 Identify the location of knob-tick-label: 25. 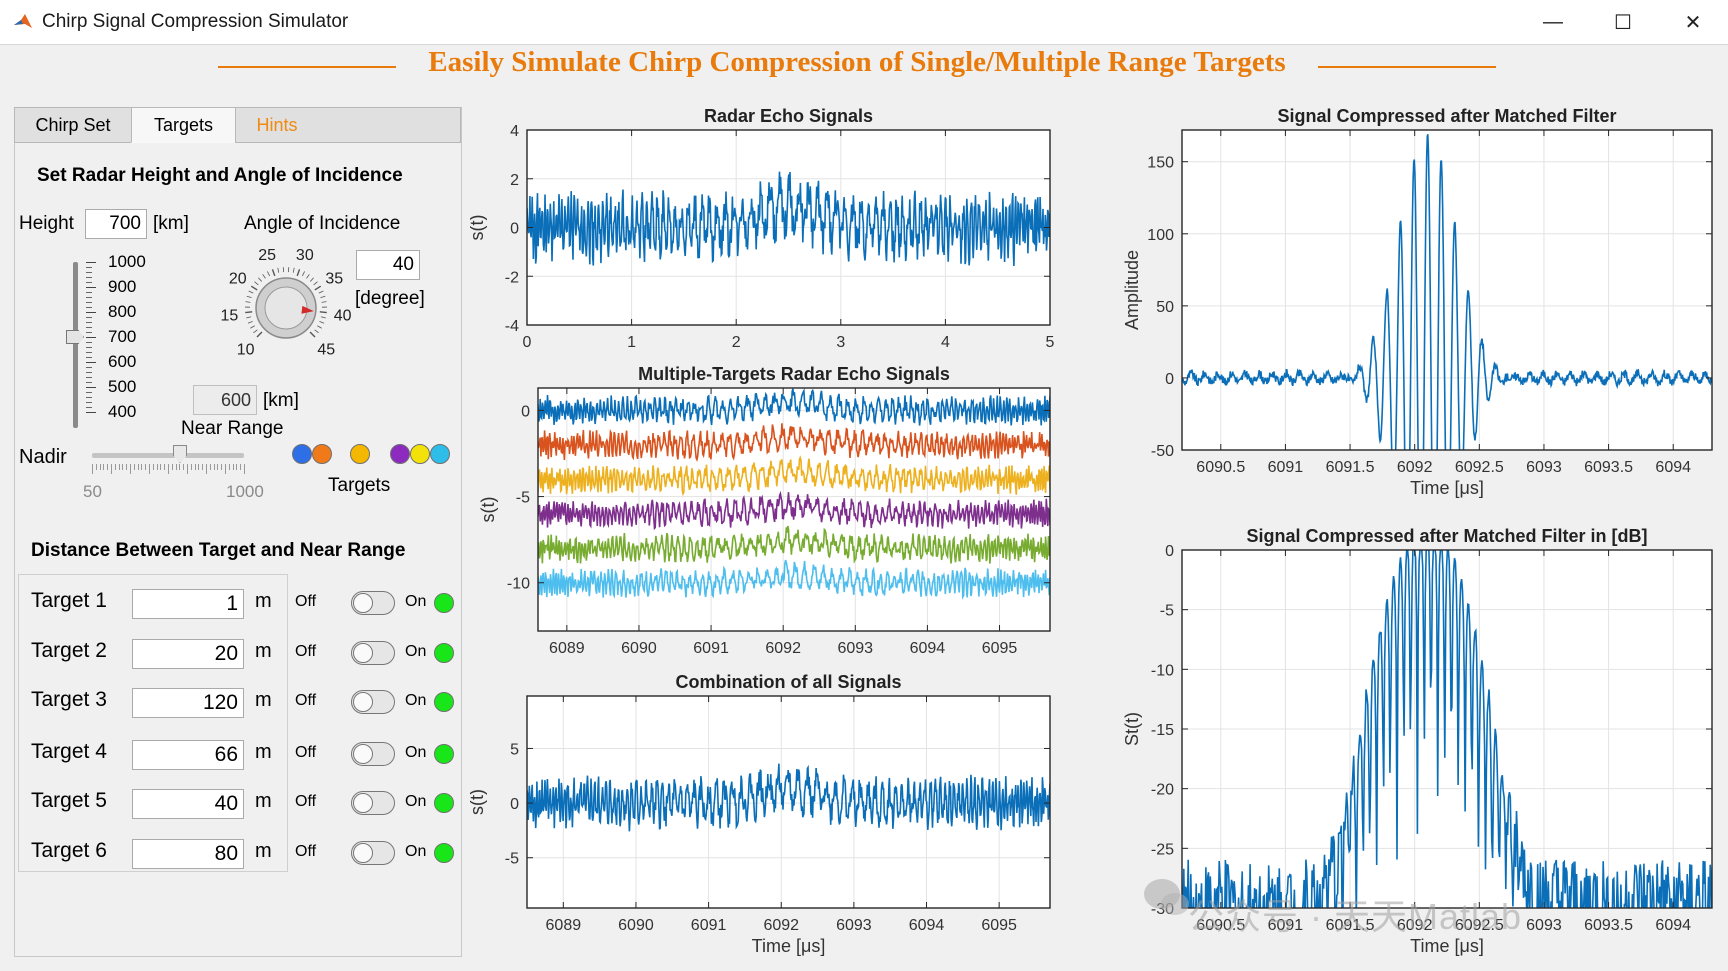
(267, 255).